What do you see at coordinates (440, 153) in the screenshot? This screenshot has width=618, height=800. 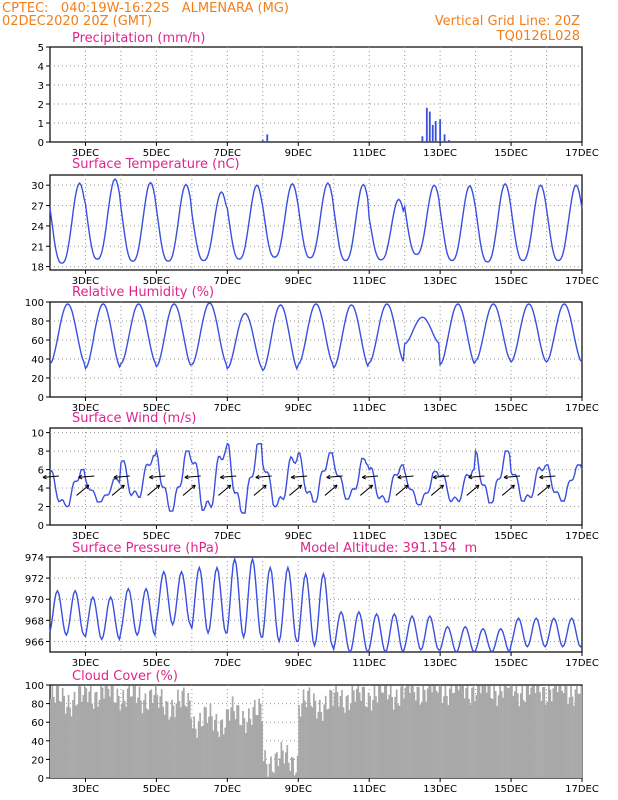 I see `x-tick-label: 13DEC` at bounding box center [440, 153].